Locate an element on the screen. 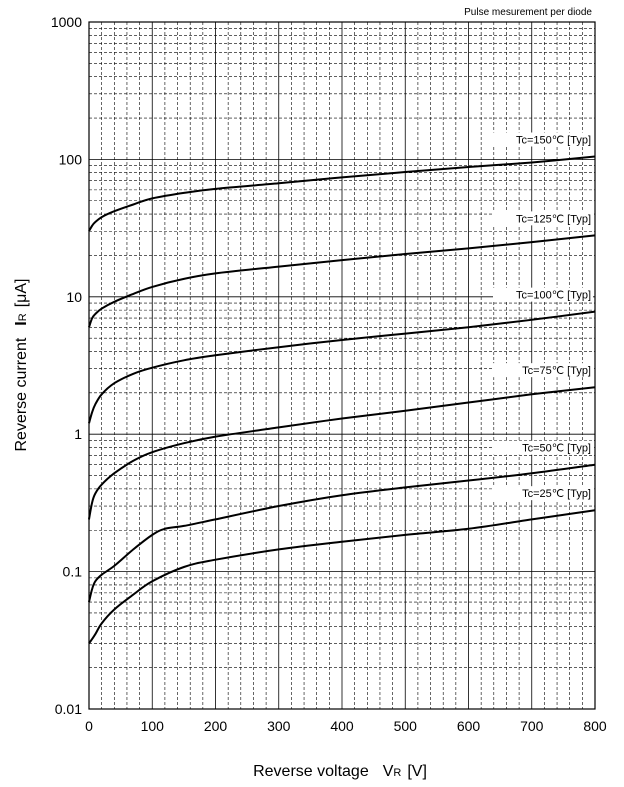  x-axis-unit: [V] is located at coordinates (417, 771).